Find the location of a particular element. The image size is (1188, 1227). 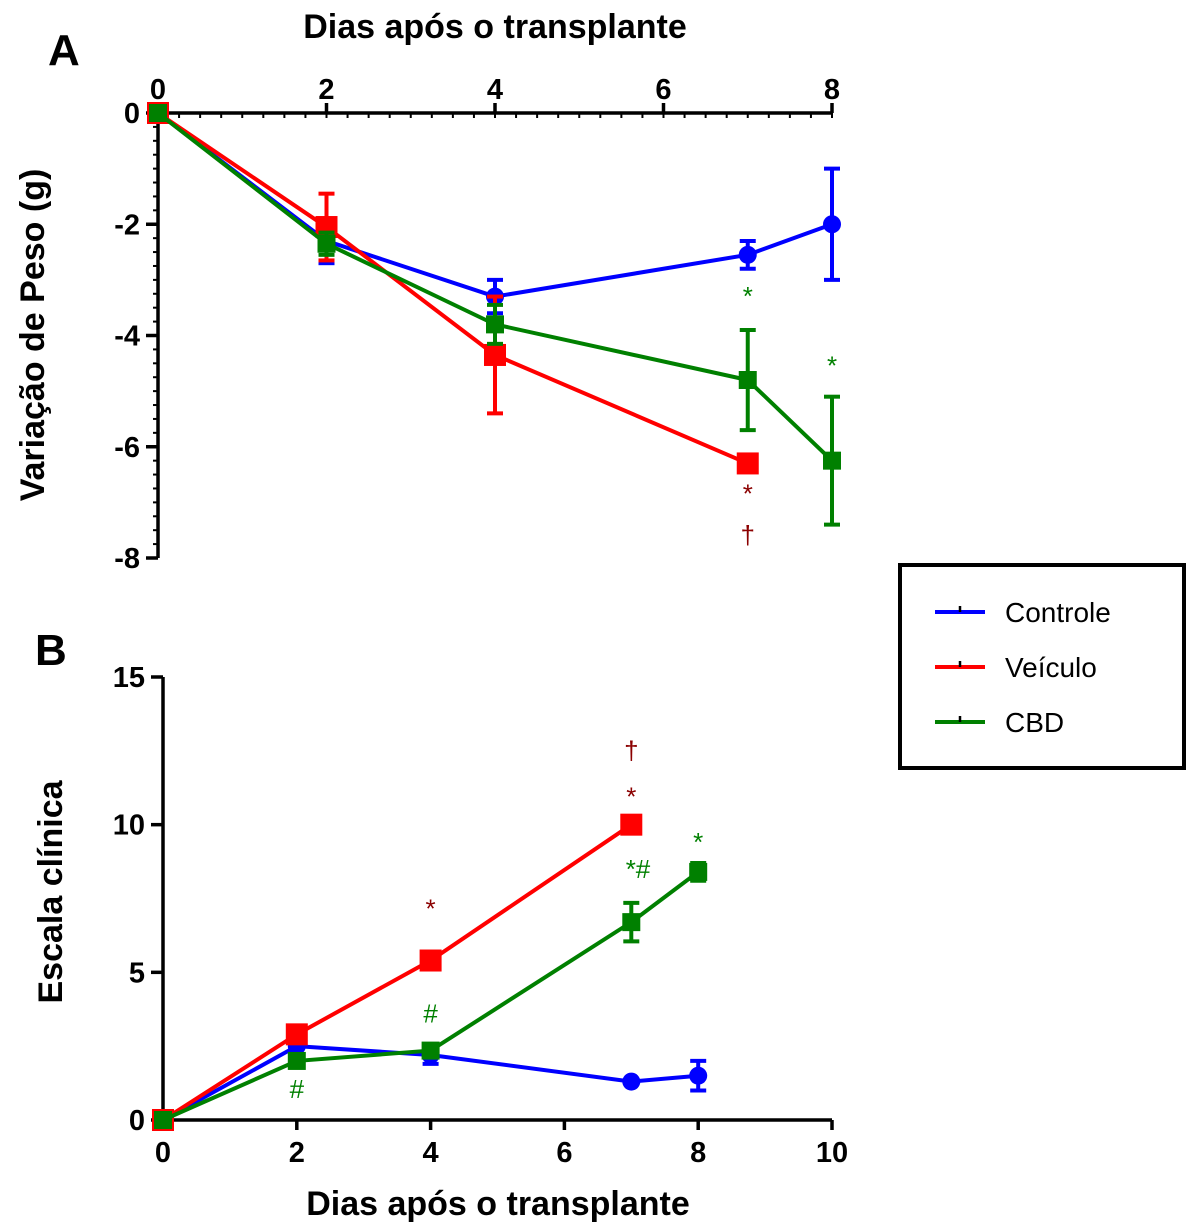

panel-a-y-tick-label: -8 is located at coordinates (127, 559).